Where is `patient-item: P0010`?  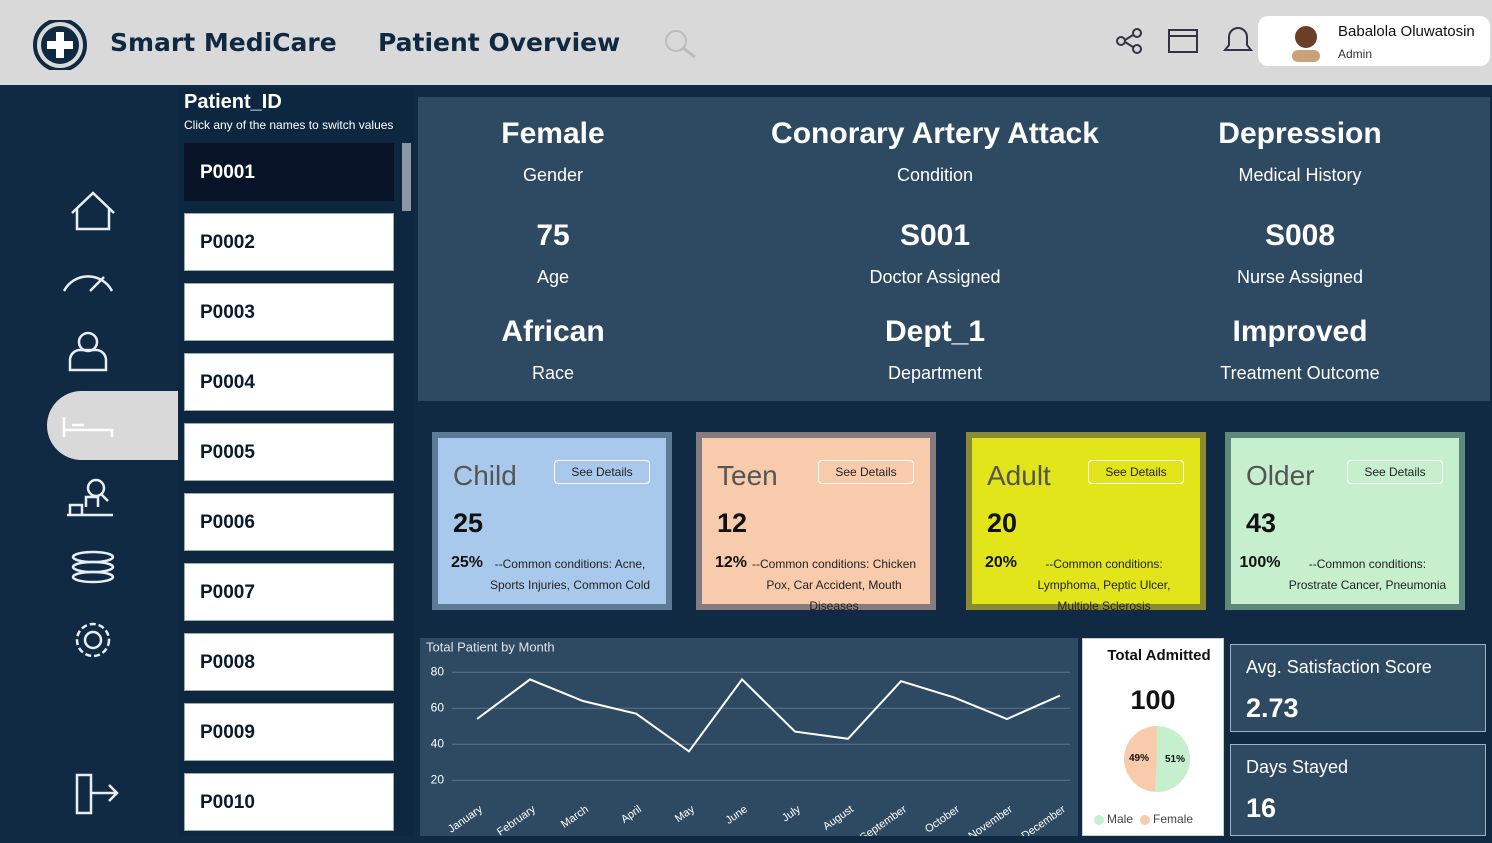
patient-item: P0010 is located at coordinates (289, 802).